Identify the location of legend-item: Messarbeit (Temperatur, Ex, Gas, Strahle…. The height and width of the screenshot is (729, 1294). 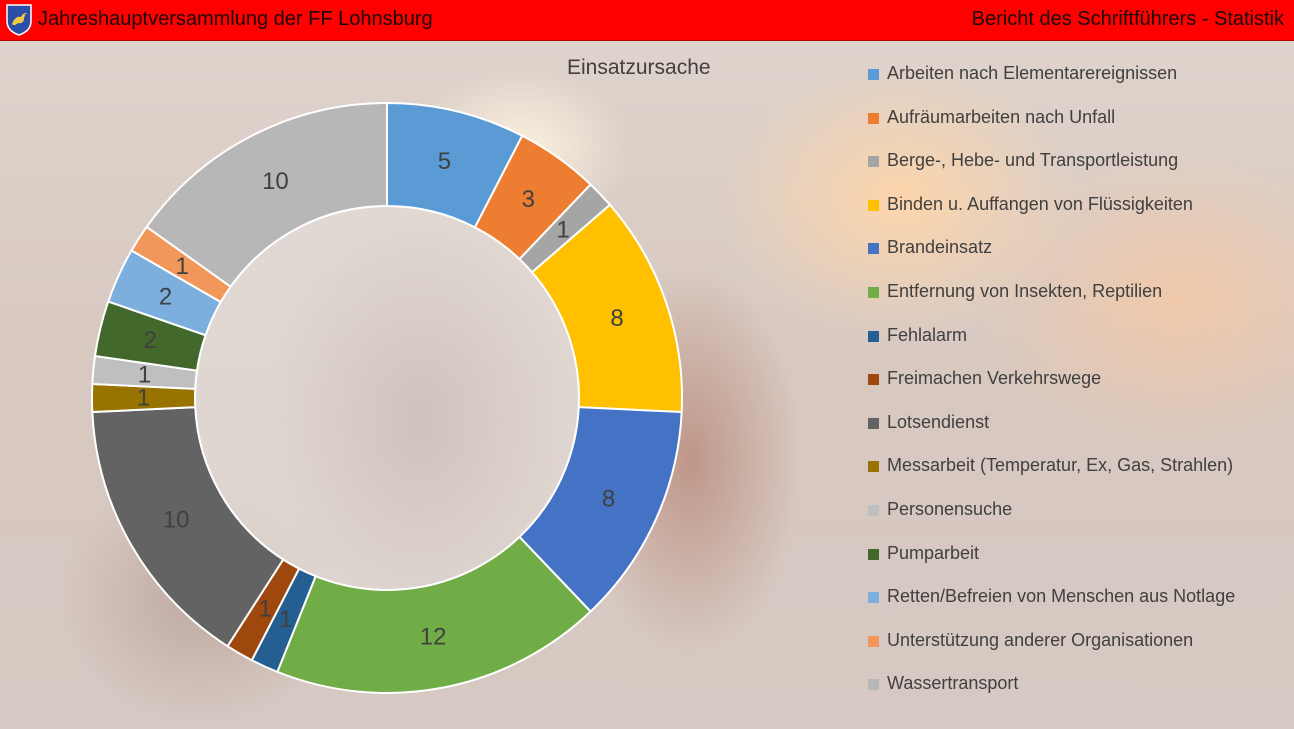
(1078, 477).